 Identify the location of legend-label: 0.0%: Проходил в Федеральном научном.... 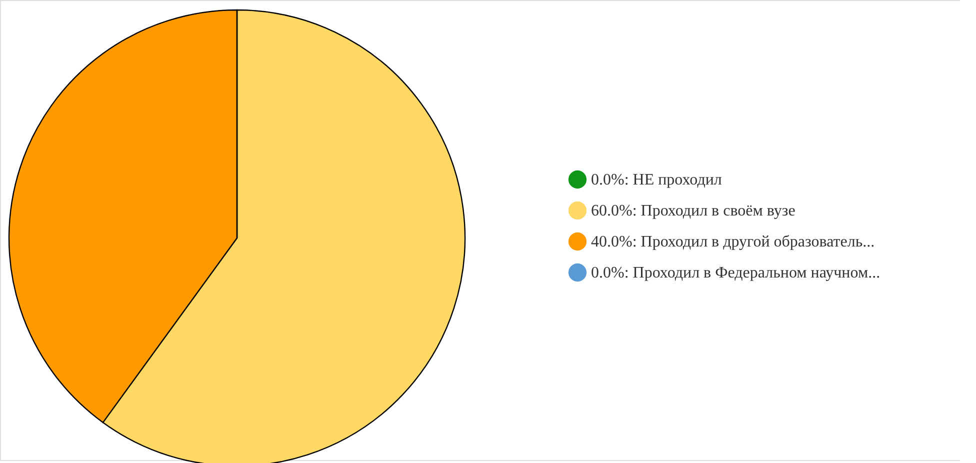
(735, 273).